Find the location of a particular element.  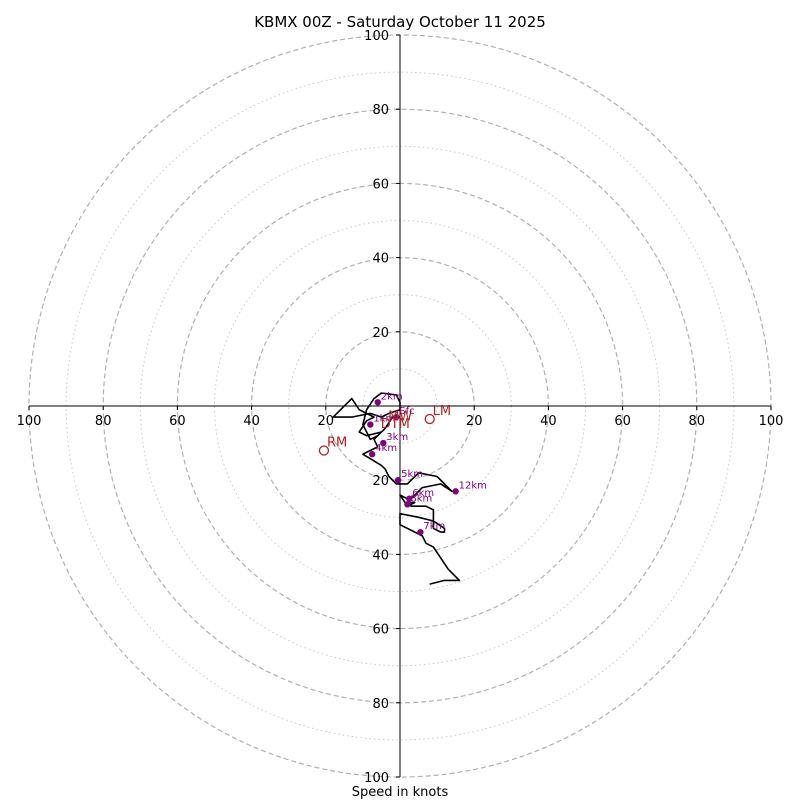

height-label: 7km is located at coordinates (434, 526).